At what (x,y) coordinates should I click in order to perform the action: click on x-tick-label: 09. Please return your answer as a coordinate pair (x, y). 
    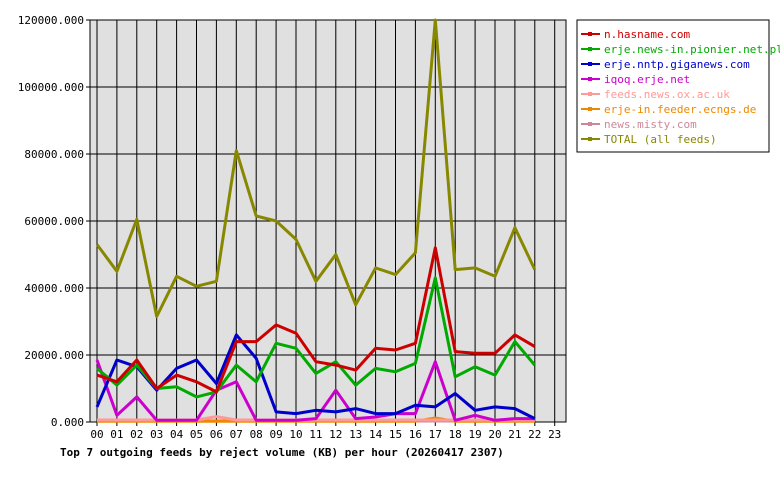
    Looking at the image, I should click on (275, 434).